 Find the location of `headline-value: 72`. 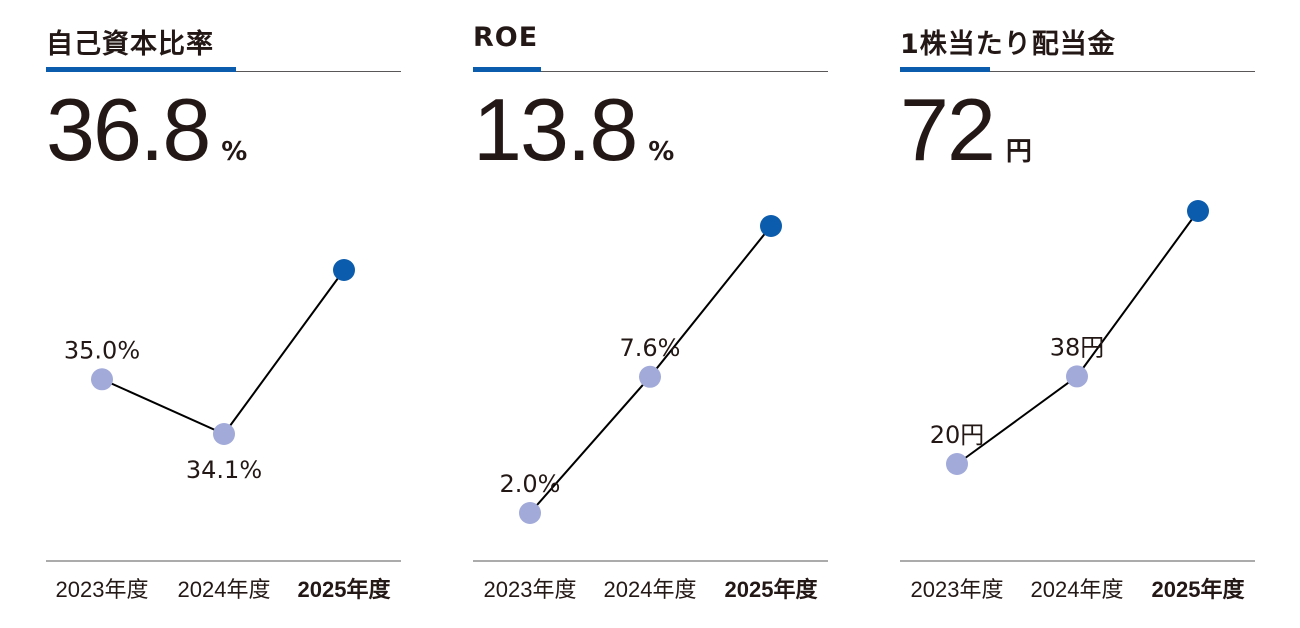

headline-value: 72 is located at coordinates (948, 129).